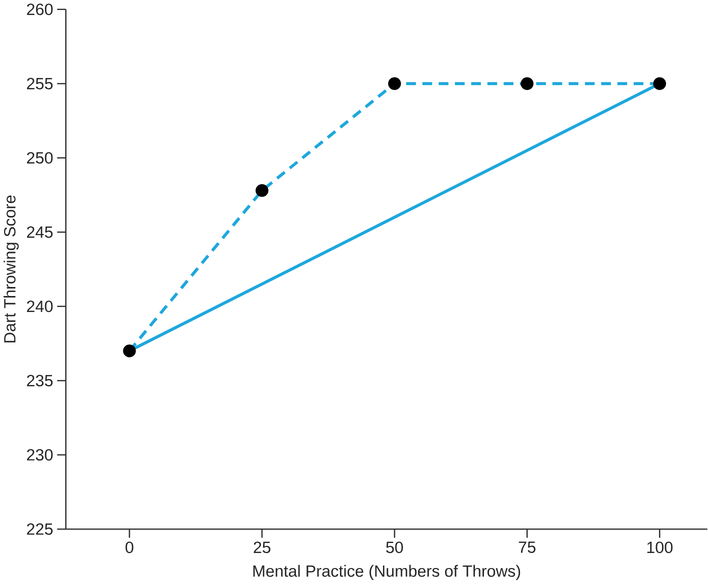 The height and width of the screenshot is (584, 708). What do you see at coordinates (40, 381) in the screenshot?
I see `y-tick-label: 235` at bounding box center [40, 381].